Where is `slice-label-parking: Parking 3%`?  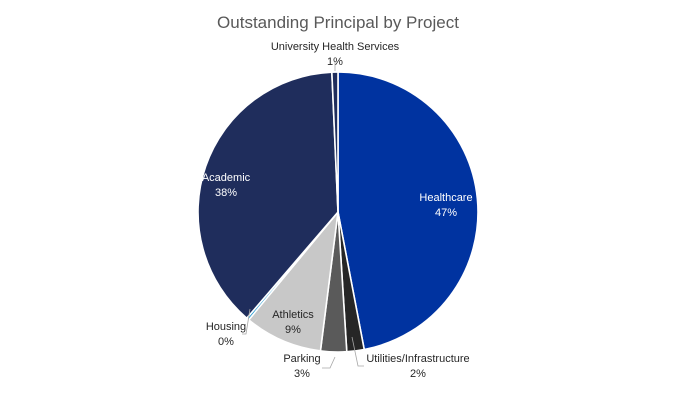 slice-label-parking: Parking 3% is located at coordinates (301, 366).